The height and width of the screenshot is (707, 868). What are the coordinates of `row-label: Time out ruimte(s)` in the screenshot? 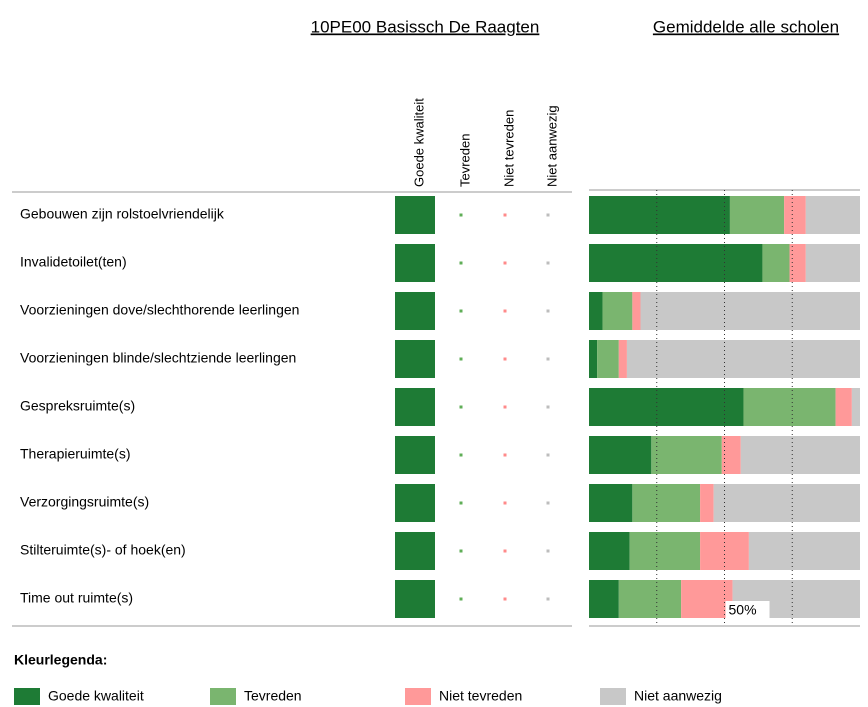 It's located at (76, 598).